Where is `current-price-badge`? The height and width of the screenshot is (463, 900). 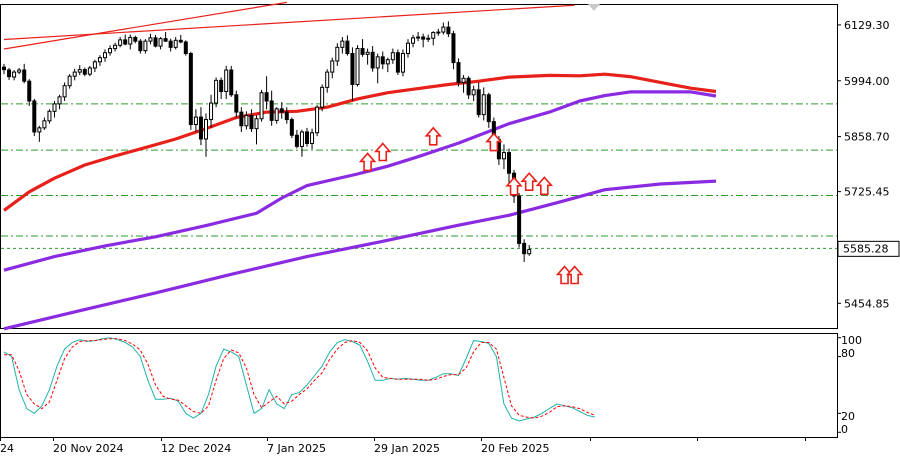 current-price-badge is located at coordinates (868, 248).